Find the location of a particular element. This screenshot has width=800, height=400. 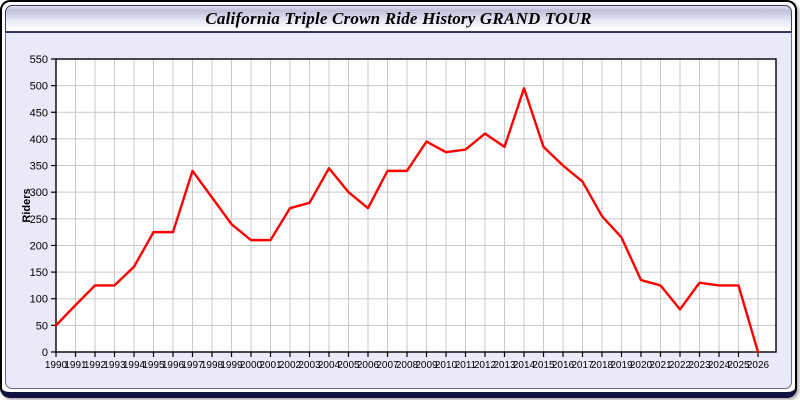

x-tick-label: 2012 is located at coordinates (485, 365).